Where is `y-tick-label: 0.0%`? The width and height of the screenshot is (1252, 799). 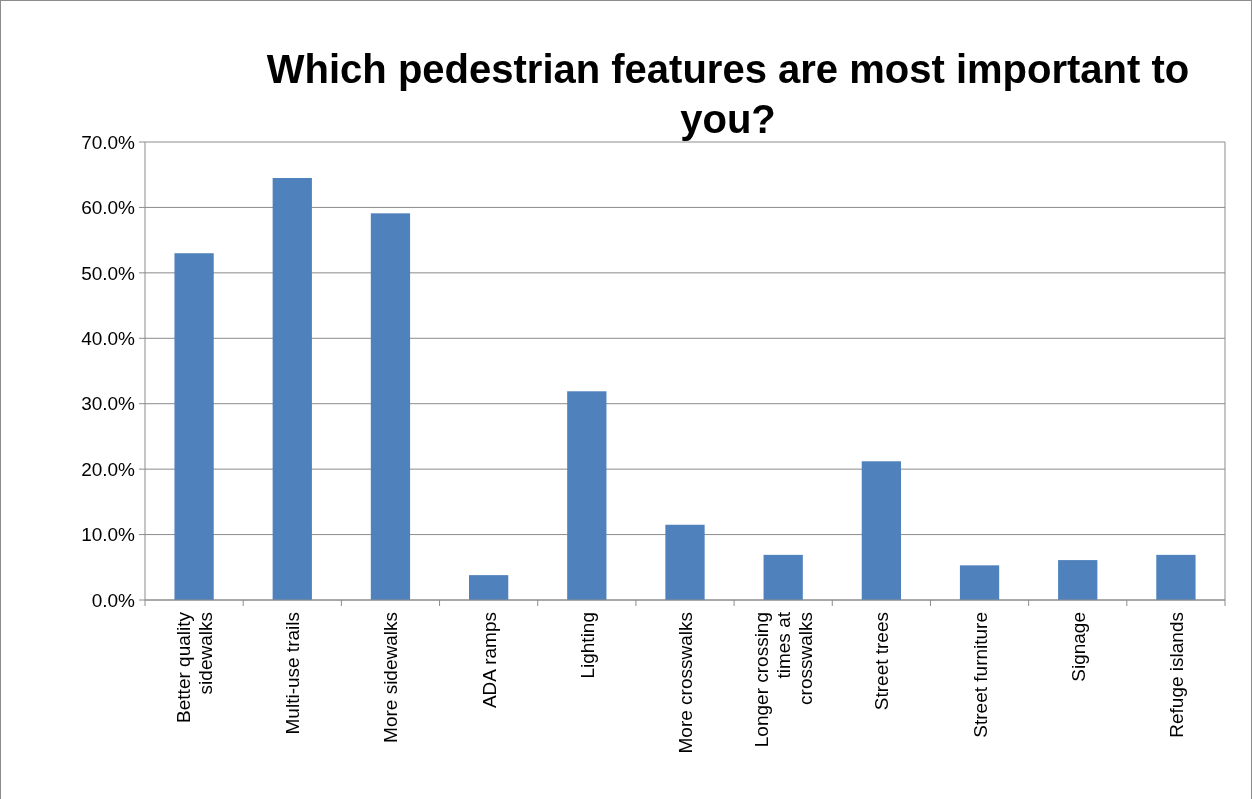 y-tick-label: 0.0% is located at coordinates (113, 600).